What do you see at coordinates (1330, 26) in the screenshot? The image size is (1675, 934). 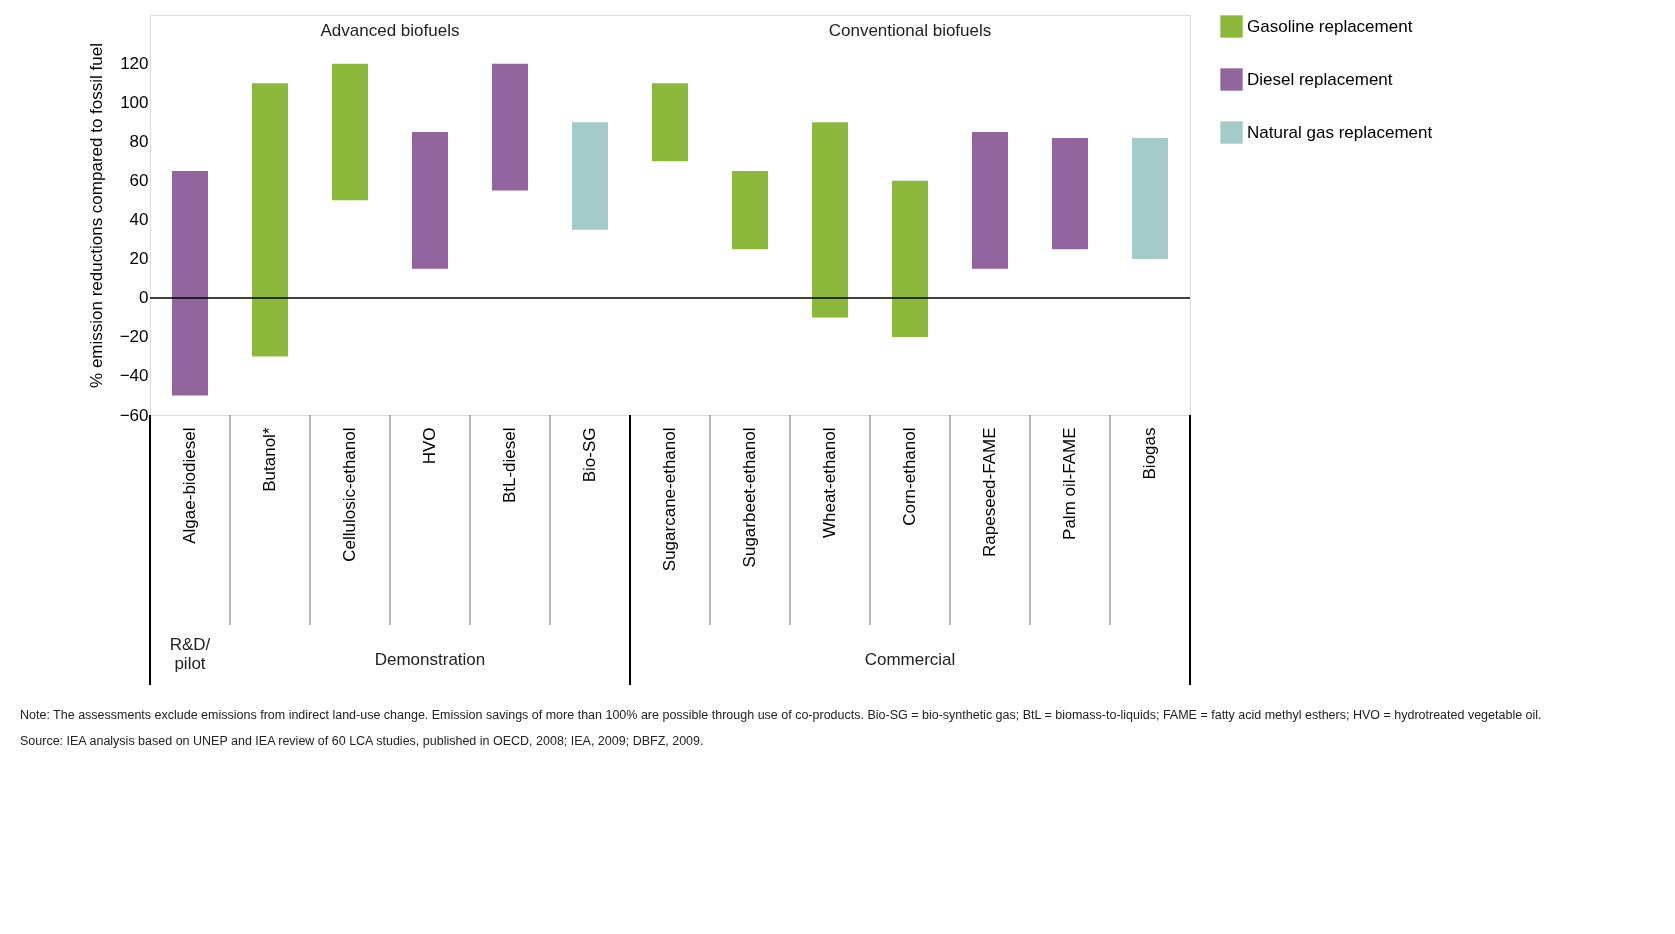 I see `legend-label: Gasoline replacement` at bounding box center [1330, 26].